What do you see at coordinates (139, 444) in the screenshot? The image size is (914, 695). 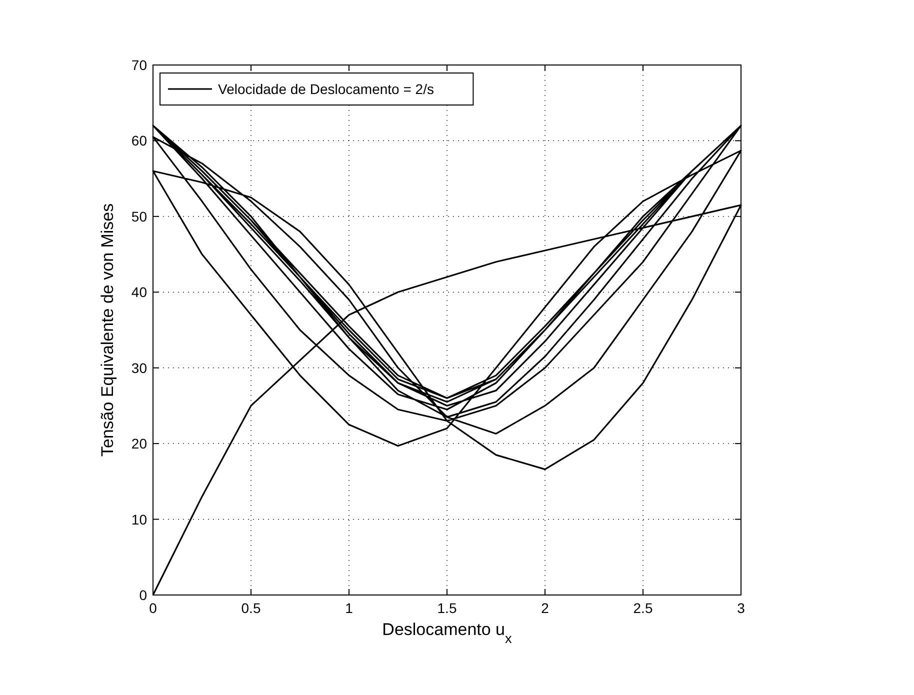 I see `y-tick-label: 20` at bounding box center [139, 444].